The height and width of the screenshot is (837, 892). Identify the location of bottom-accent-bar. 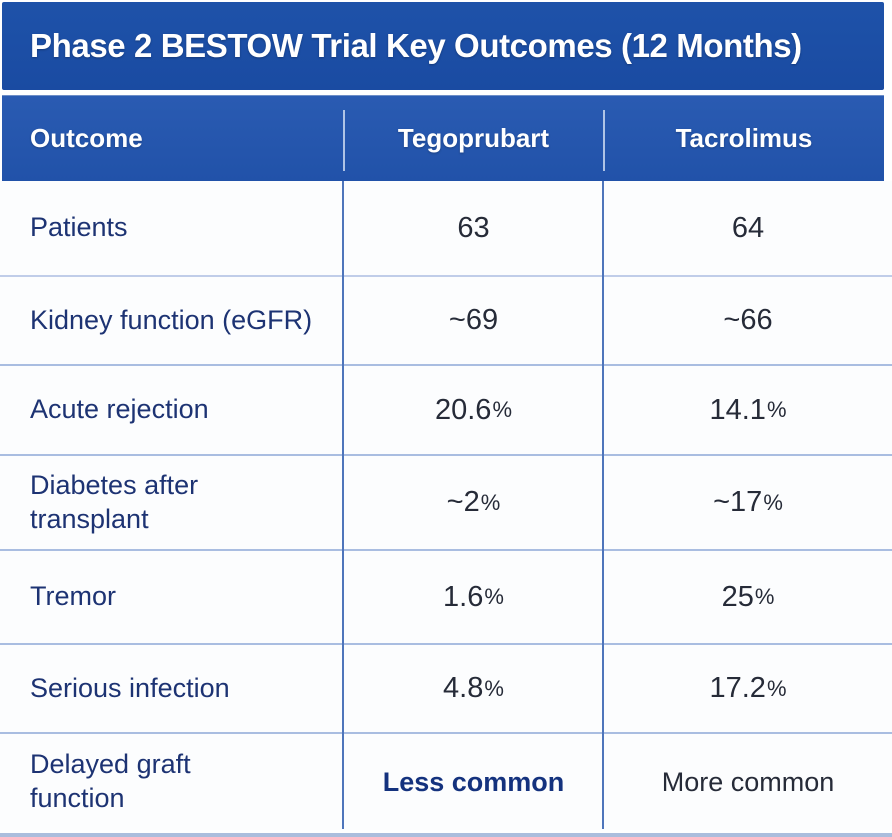
(446, 835).